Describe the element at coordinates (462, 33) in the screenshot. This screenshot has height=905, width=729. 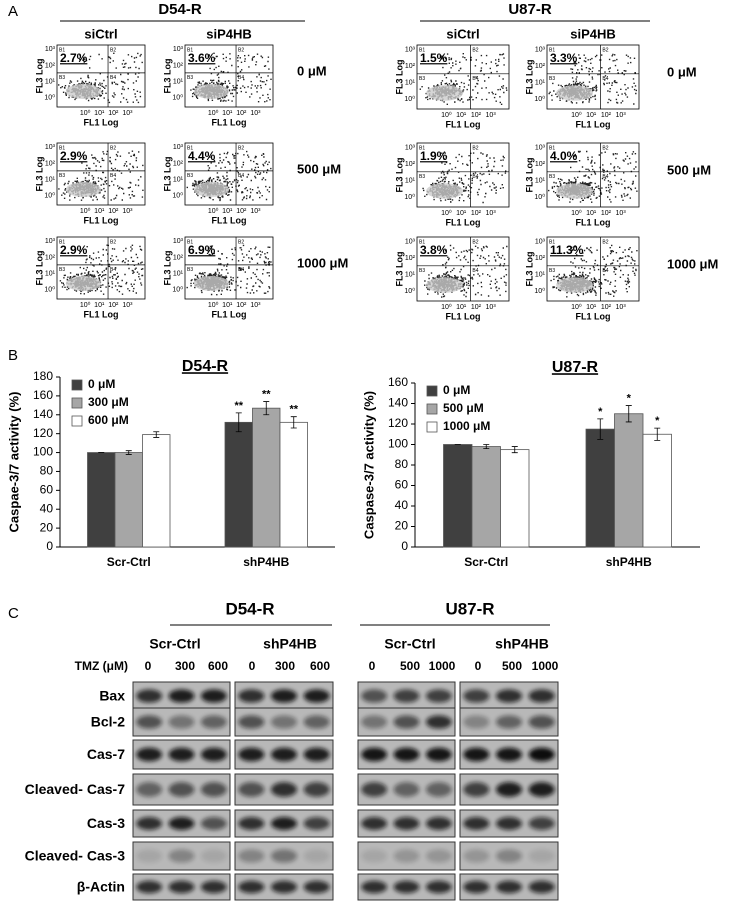
I see `condition-label: siCtrl` at that location.